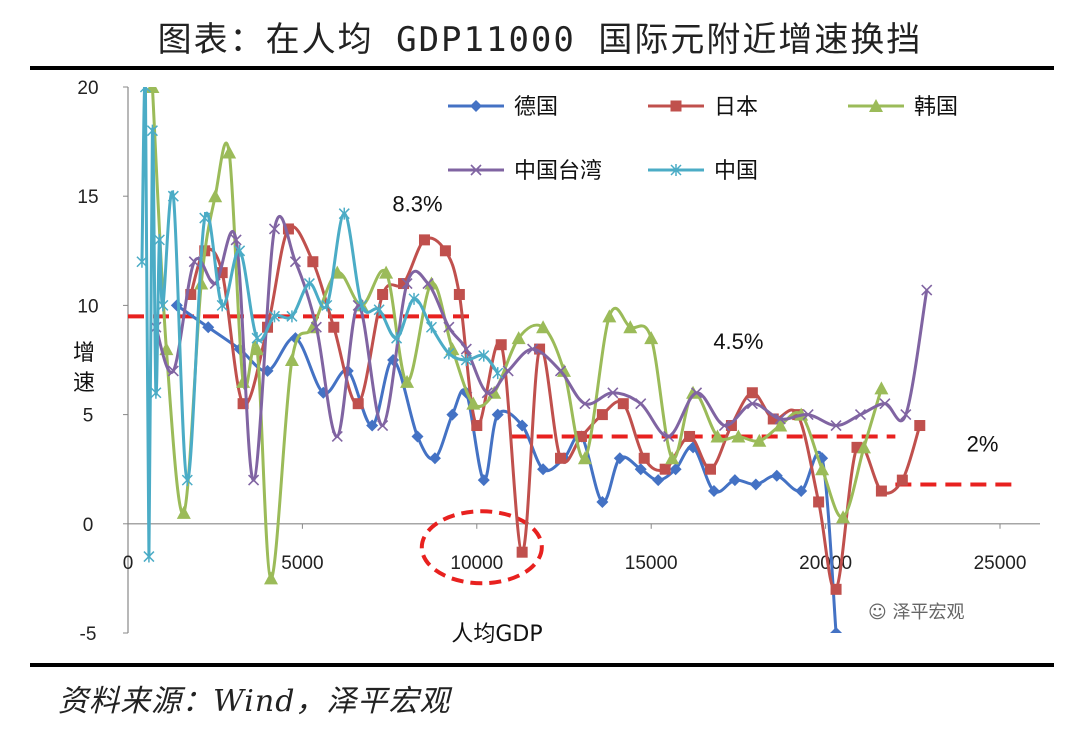  What do you see at coordinates (496, 634) in the screenshot?
I see `x-axis-label: 人均GDP` at bounding box center [496, 634].